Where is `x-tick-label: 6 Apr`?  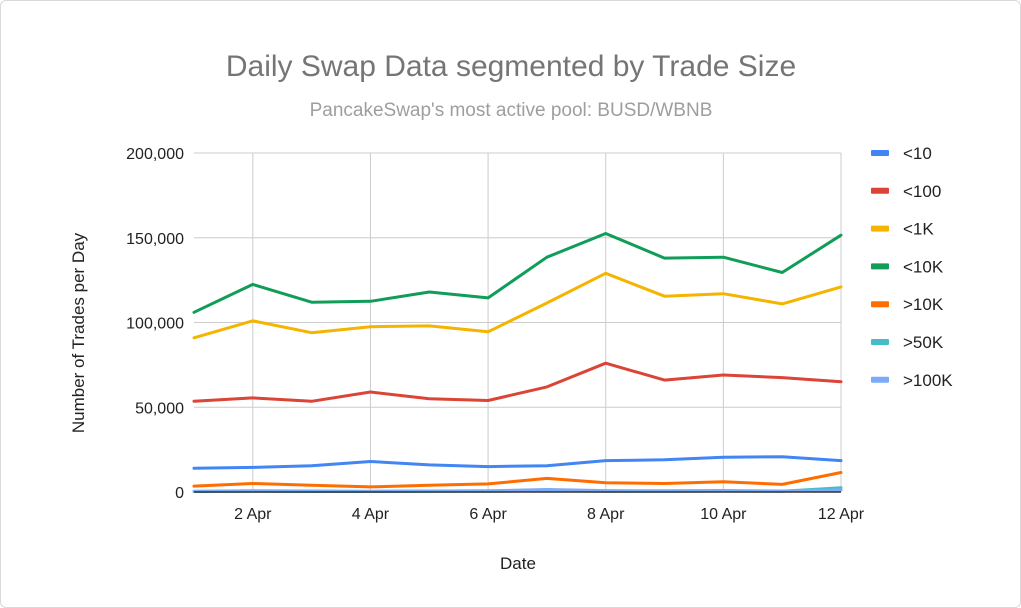
x-tick-label: 6 Apr is located at coordinates (488, 514).